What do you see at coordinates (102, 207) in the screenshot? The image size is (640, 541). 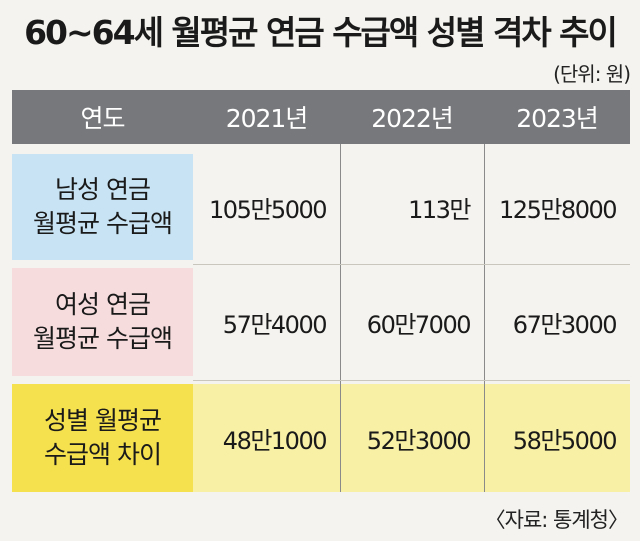 I see `row-label-male: 남성 연금 월평균 수급액` at bounding box center [102, 207].